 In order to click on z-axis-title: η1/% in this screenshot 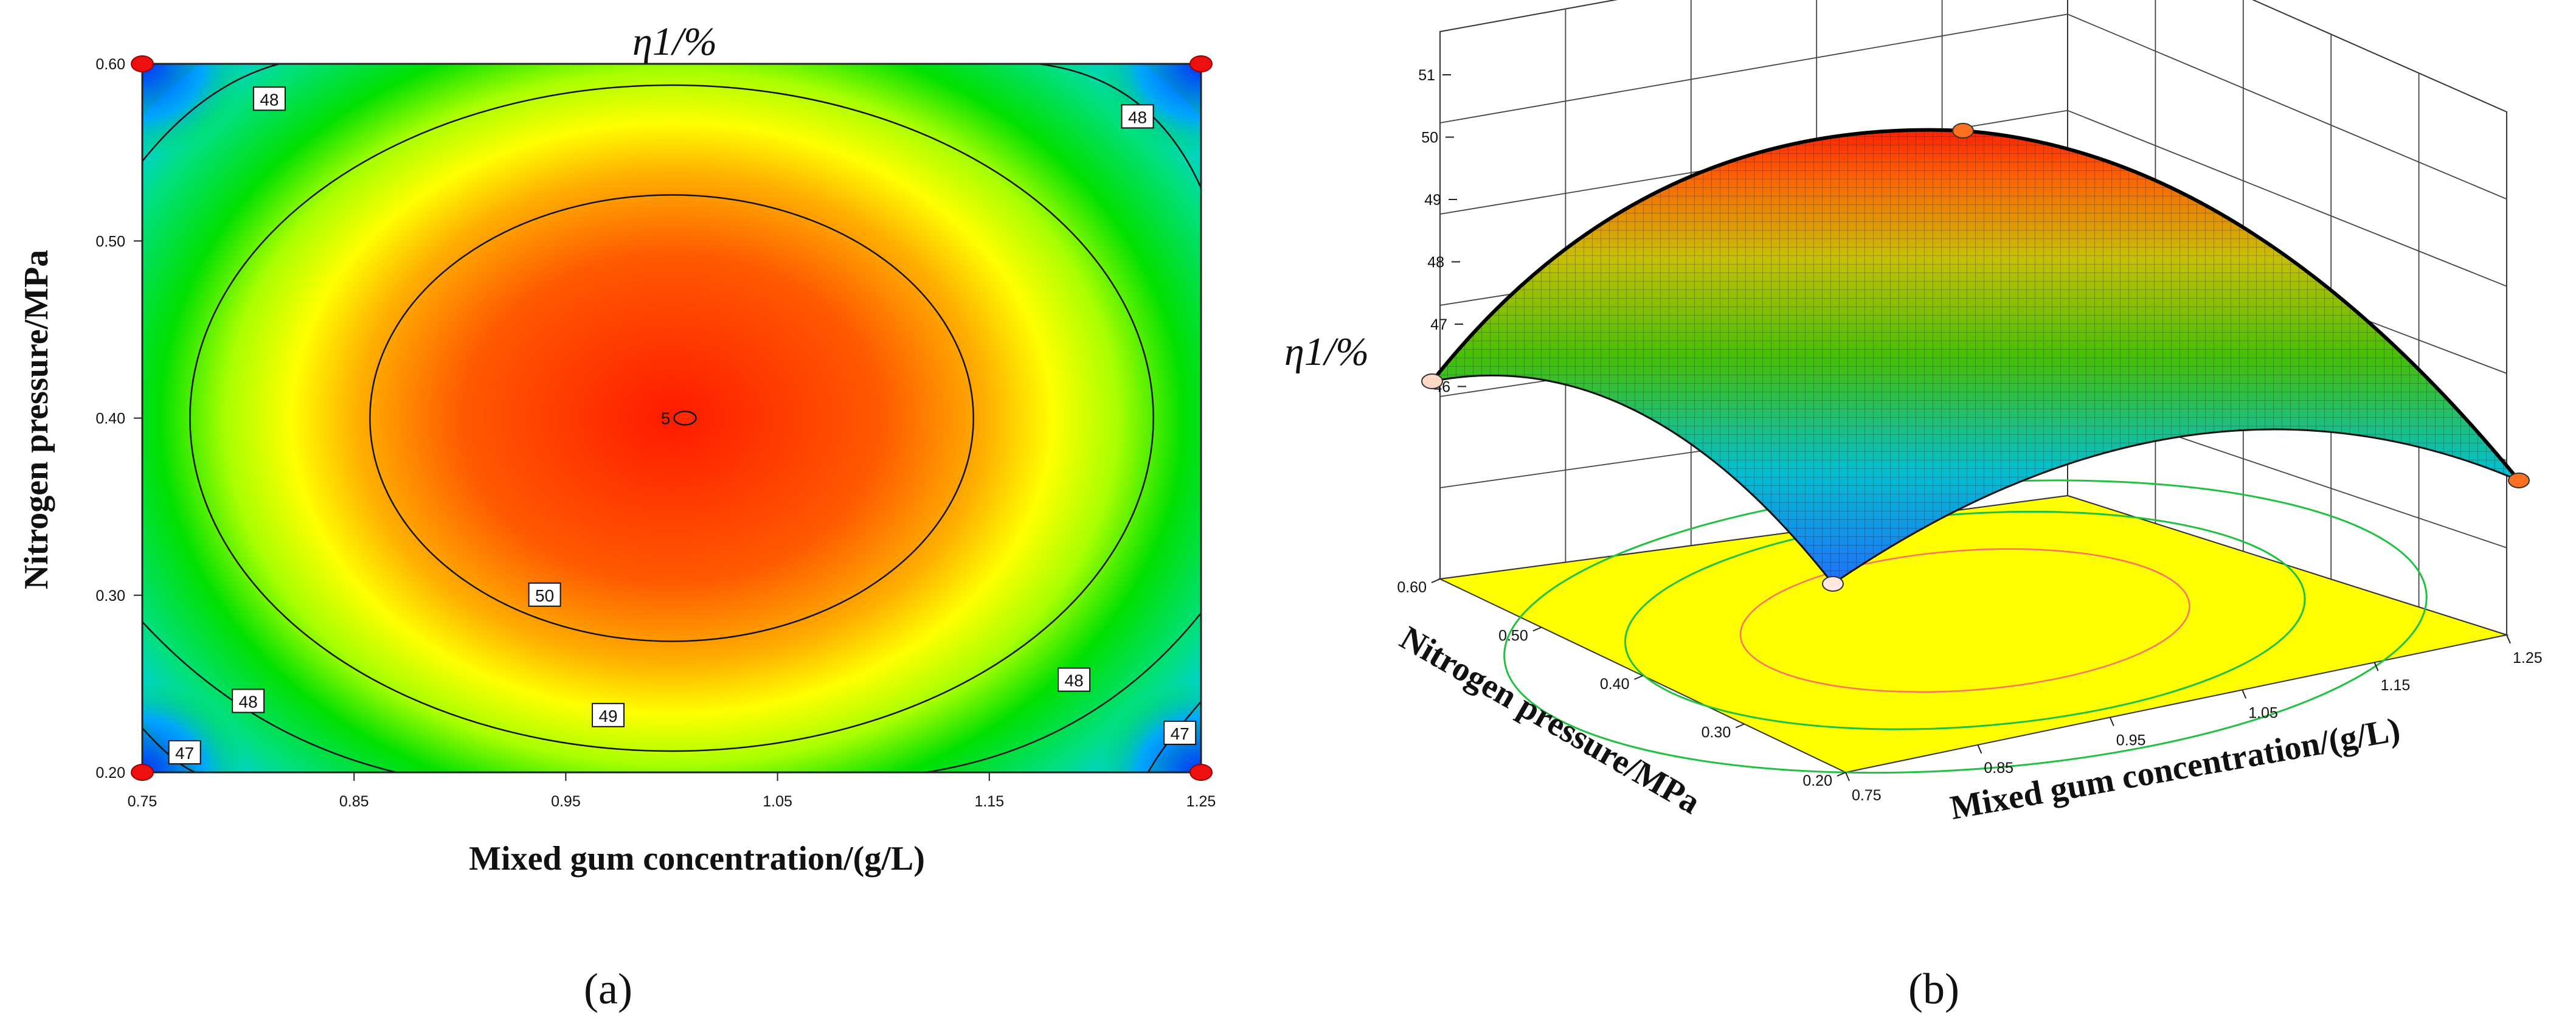, I will do `click(1326, 352)`.